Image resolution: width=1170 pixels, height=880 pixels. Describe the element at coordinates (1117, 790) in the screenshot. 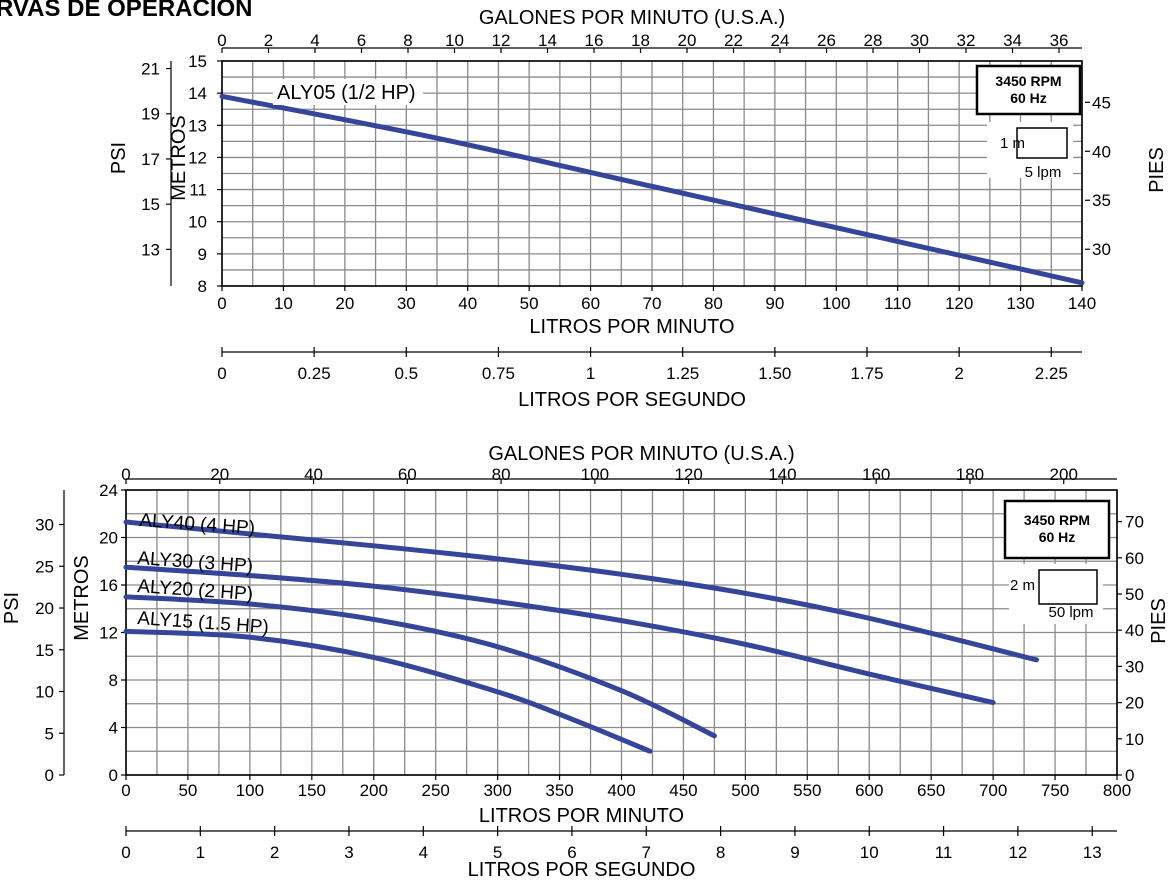

I see `x-tick-label: 800` at that location.